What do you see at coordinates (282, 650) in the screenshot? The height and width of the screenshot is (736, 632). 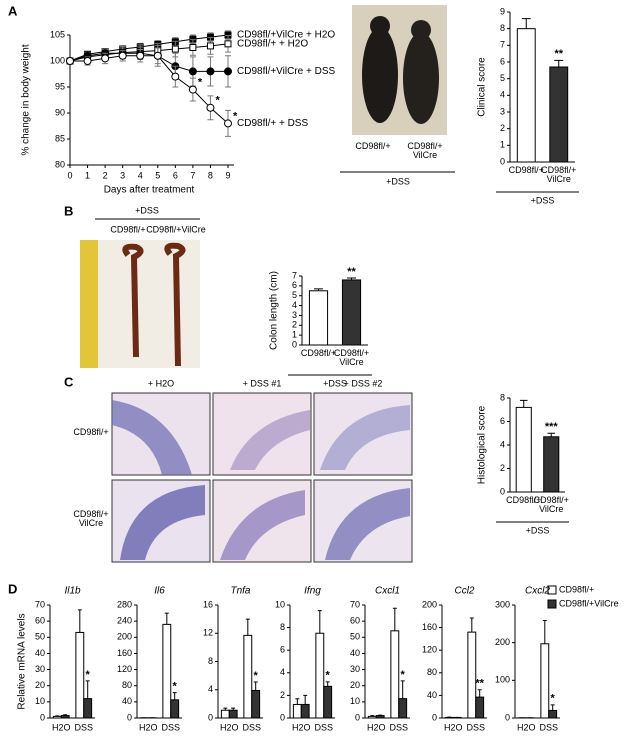 I see `y-tick-label: 6` at bounding box center [282, 650].